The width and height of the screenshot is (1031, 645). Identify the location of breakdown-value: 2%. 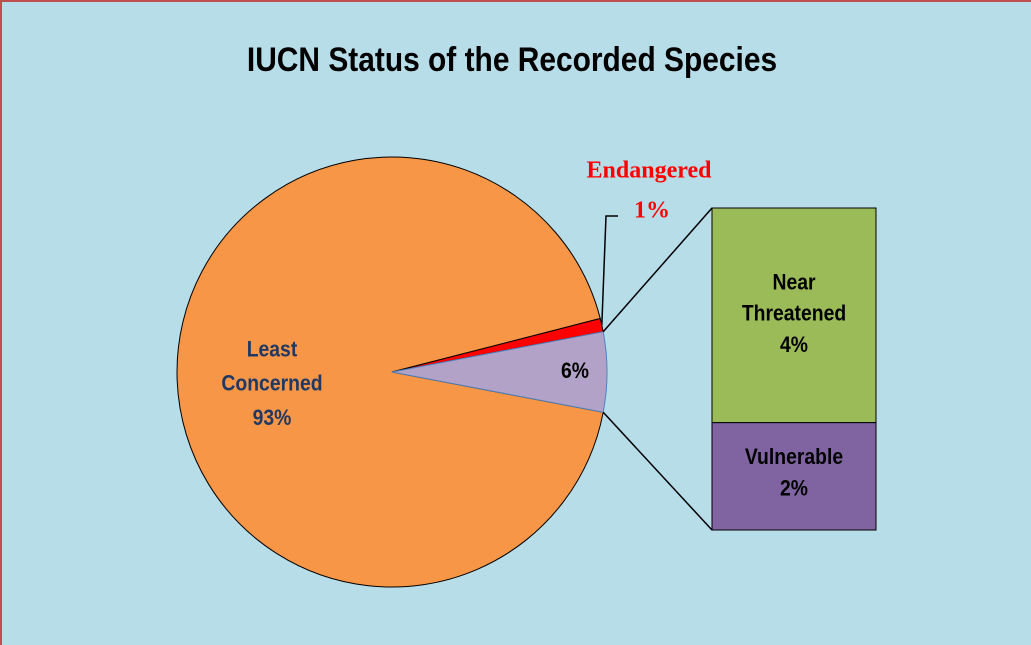
(794, 489).